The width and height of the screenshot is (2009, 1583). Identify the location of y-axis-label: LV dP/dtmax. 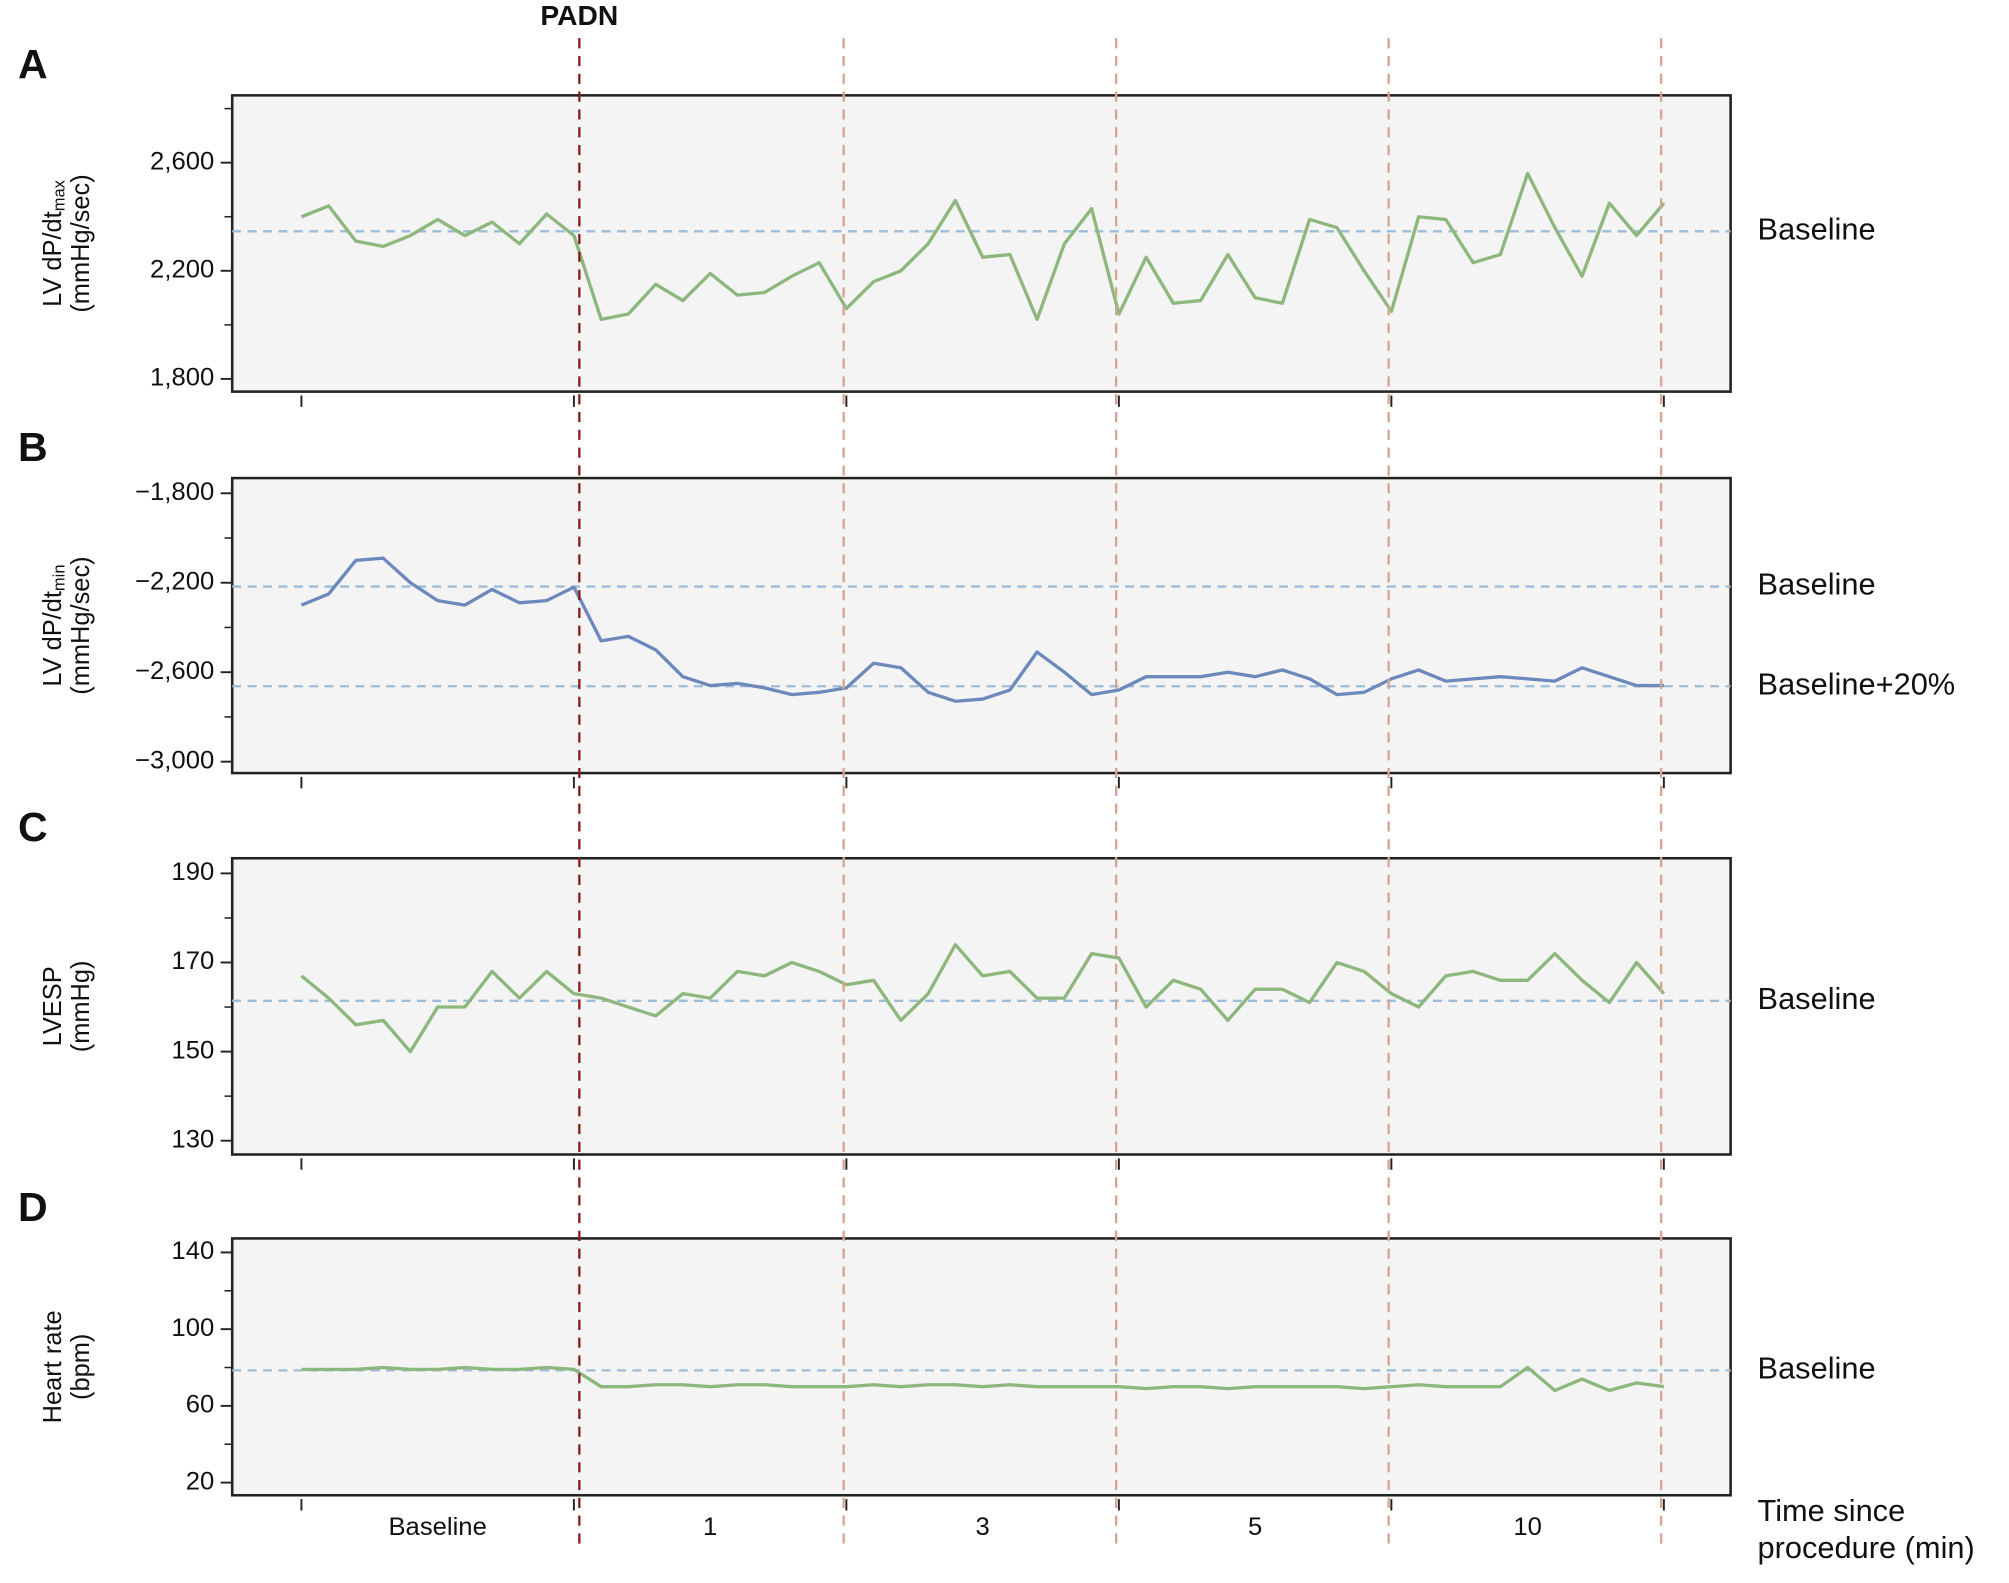
(54, 243).